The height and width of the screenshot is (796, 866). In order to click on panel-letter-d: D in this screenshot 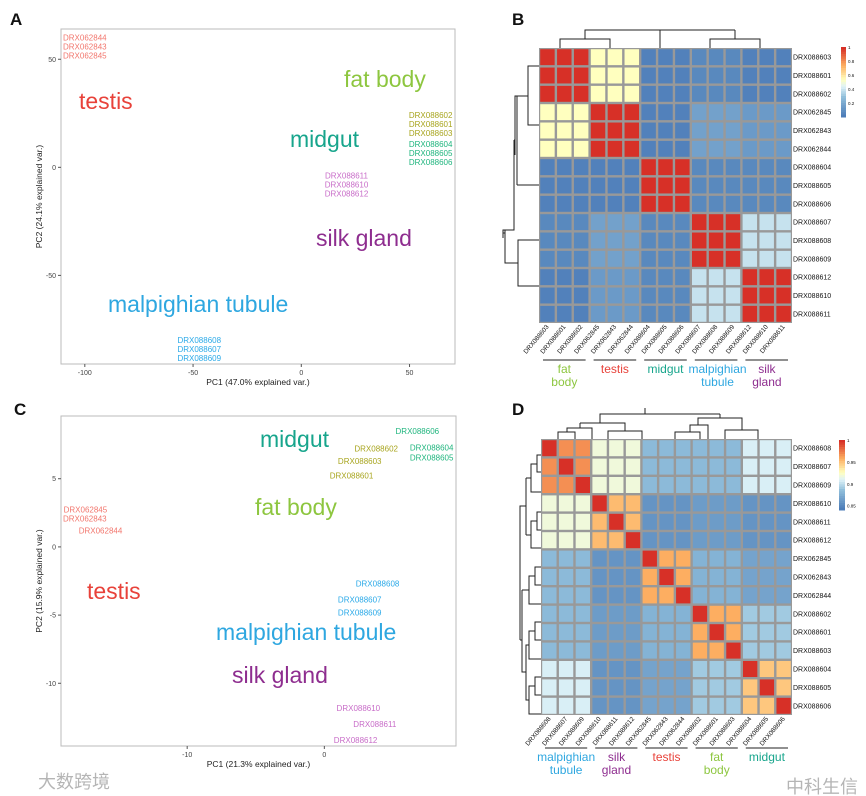, I will do `click(518, 409)`.